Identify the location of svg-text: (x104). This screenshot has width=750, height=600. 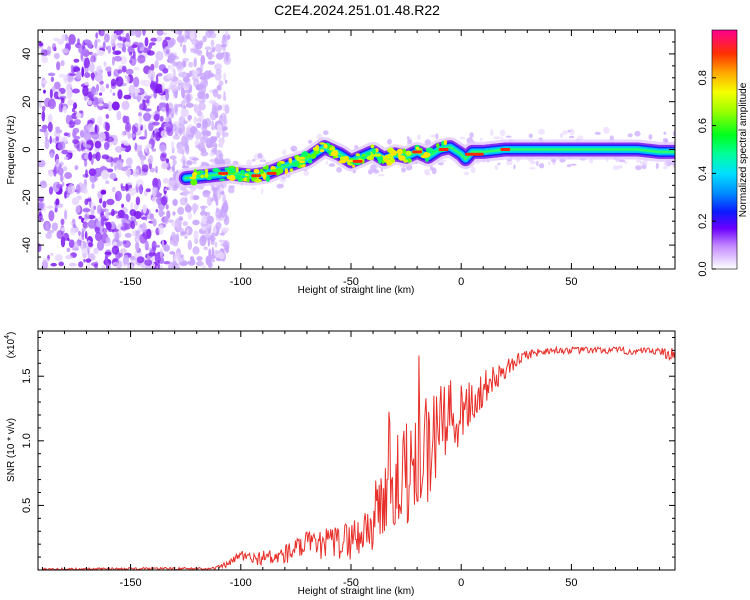
(10, 345).